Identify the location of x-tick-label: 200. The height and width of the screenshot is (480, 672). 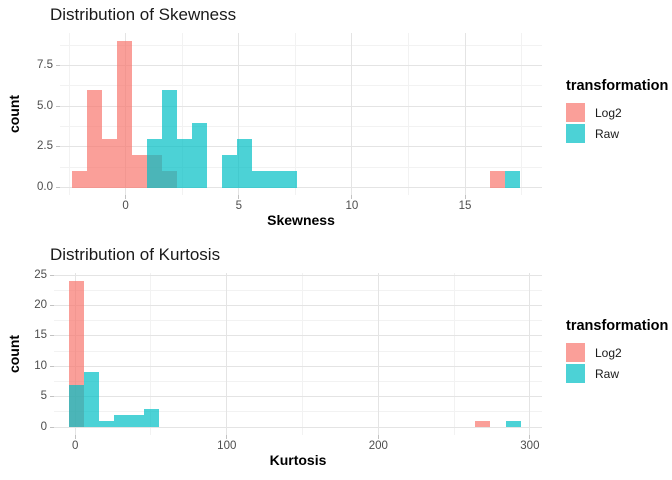
(378, 446).